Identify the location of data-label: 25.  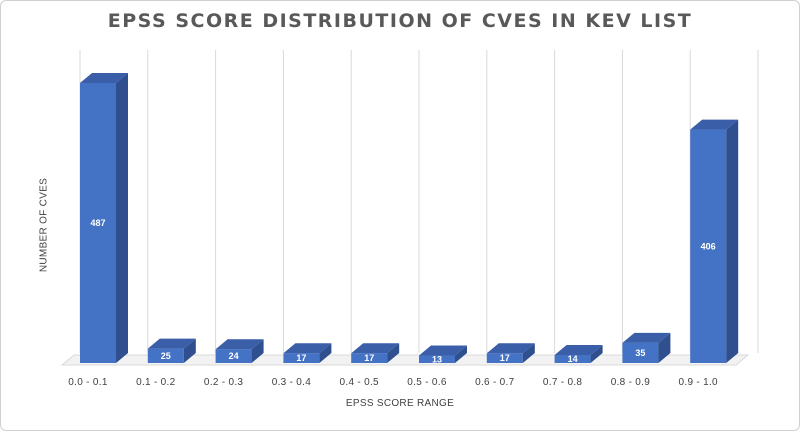
(166, 356).